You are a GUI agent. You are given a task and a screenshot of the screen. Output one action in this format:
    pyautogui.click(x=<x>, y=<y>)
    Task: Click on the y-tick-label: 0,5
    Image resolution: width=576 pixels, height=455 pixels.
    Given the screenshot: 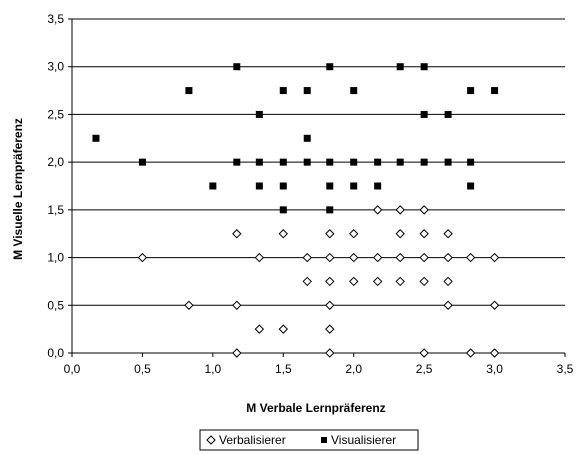 What is the action you would take?
    pyautogui.click(x=55, y=305)
    